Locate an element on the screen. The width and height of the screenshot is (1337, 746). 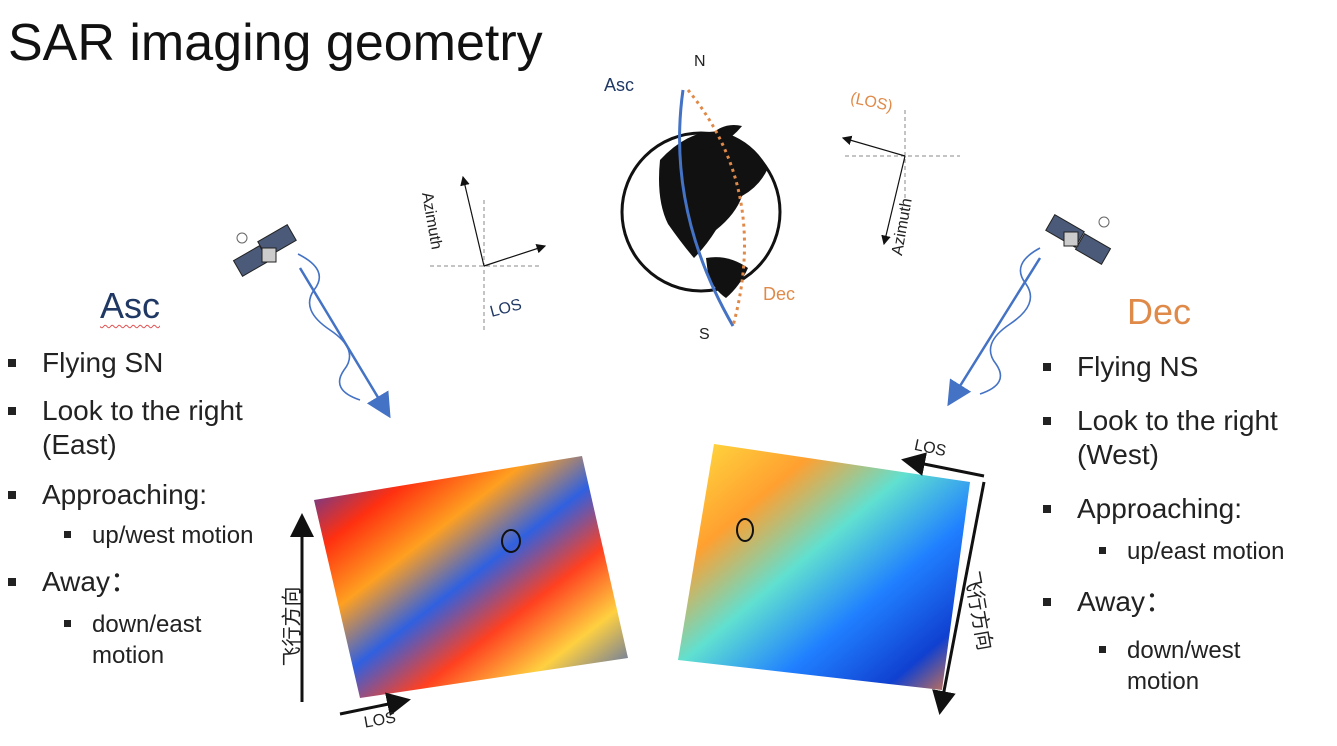
asc-los-arrow is located at coordinates (515, 255).